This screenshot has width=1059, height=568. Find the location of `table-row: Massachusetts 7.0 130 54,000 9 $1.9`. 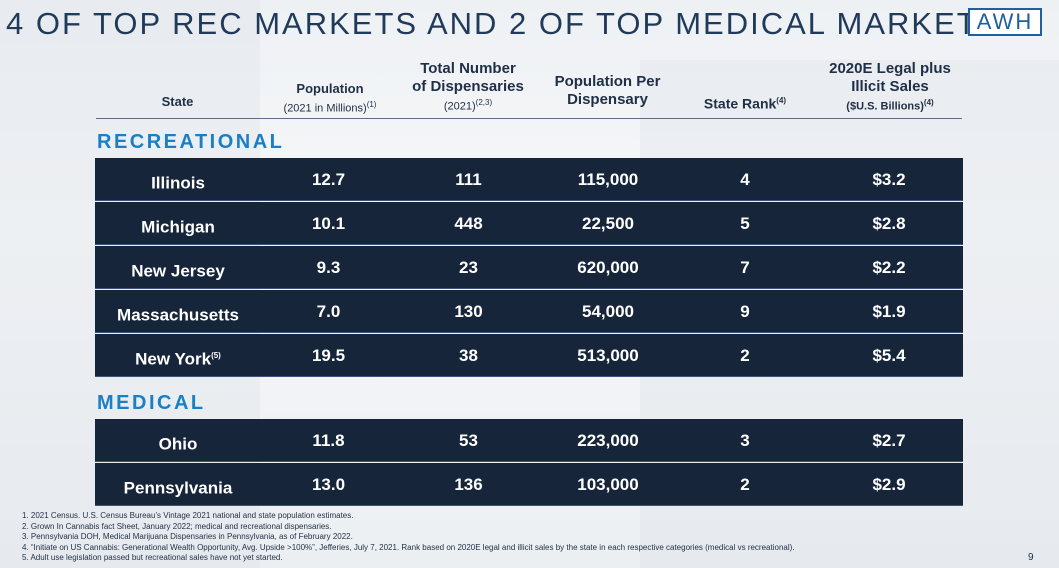

table-row: Massachusetts 7.0 130 54,000 9 $1.9 is located at coordinates (529, 311).